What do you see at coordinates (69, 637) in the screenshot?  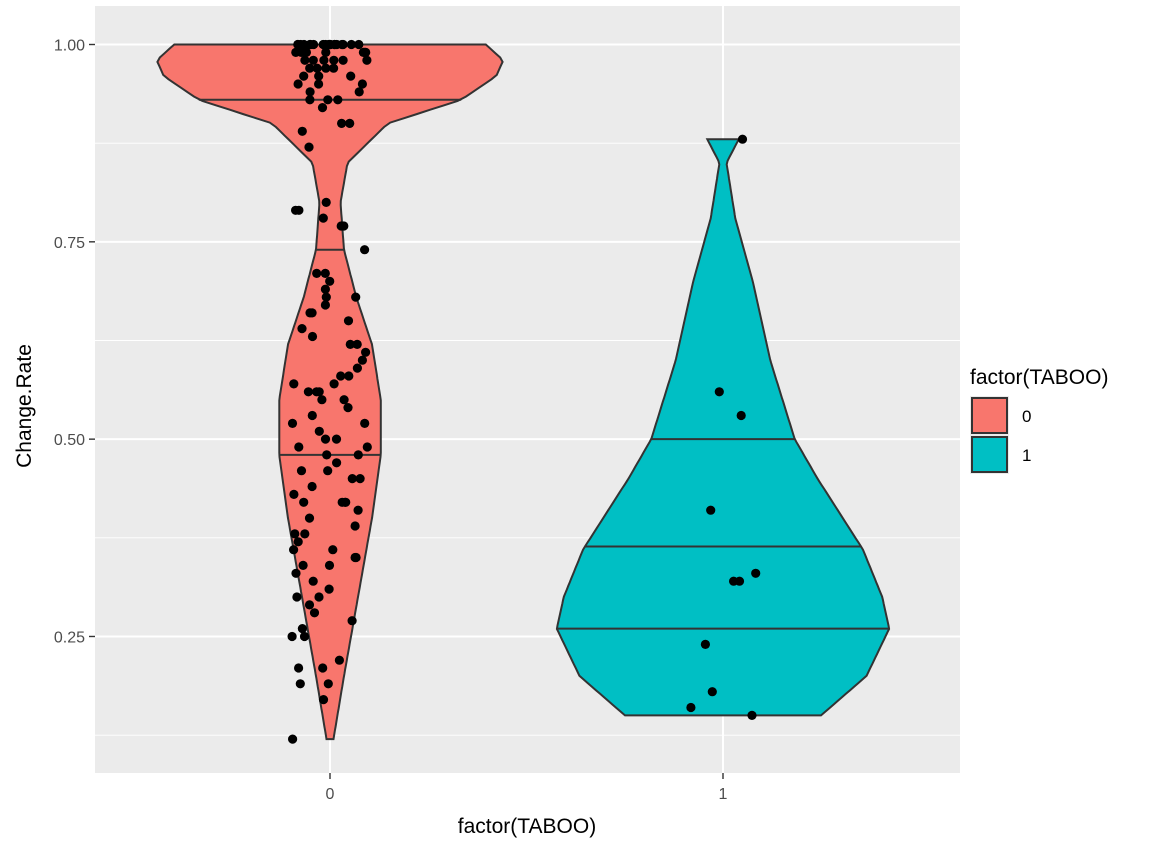 I see `y-tick-label-0: 0.25` at bounding box center [69, 637].